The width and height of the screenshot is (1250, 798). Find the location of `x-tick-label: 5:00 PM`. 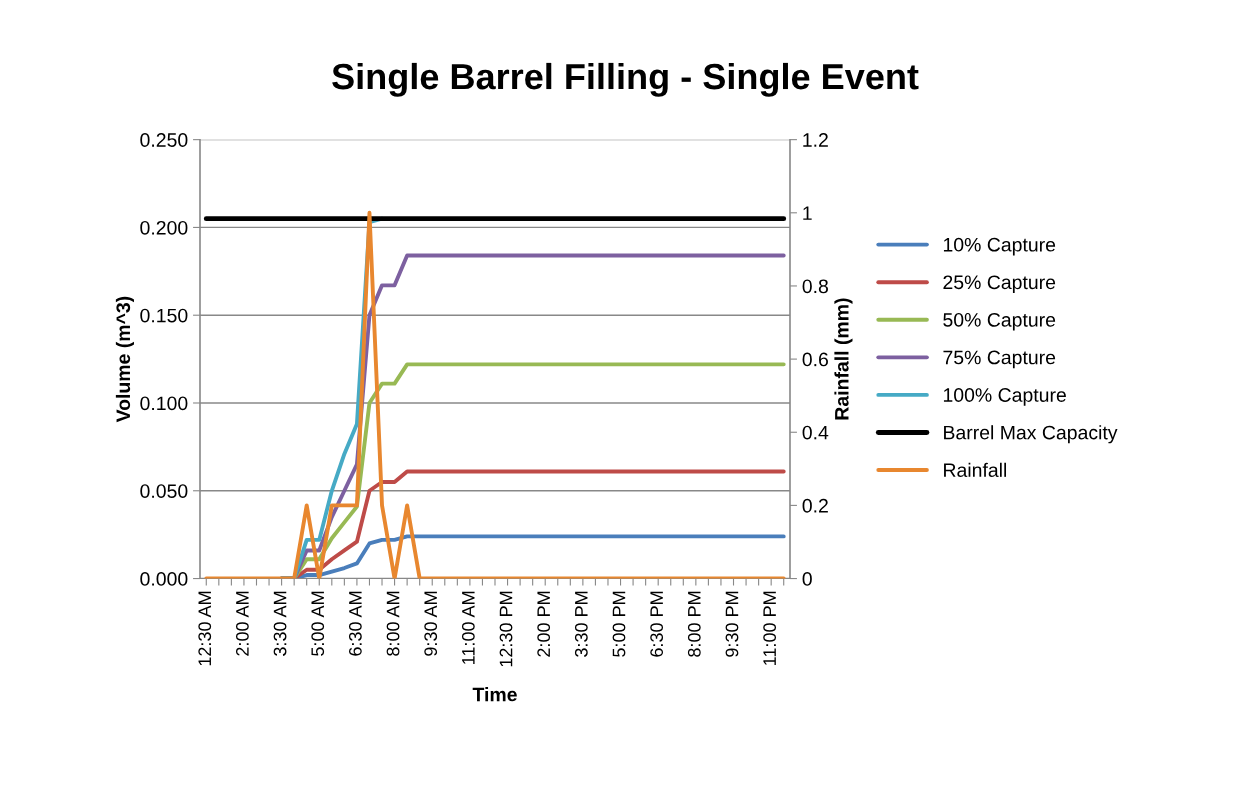

x-tick-label: 5:00 PM is located at coordinates (619, 624).